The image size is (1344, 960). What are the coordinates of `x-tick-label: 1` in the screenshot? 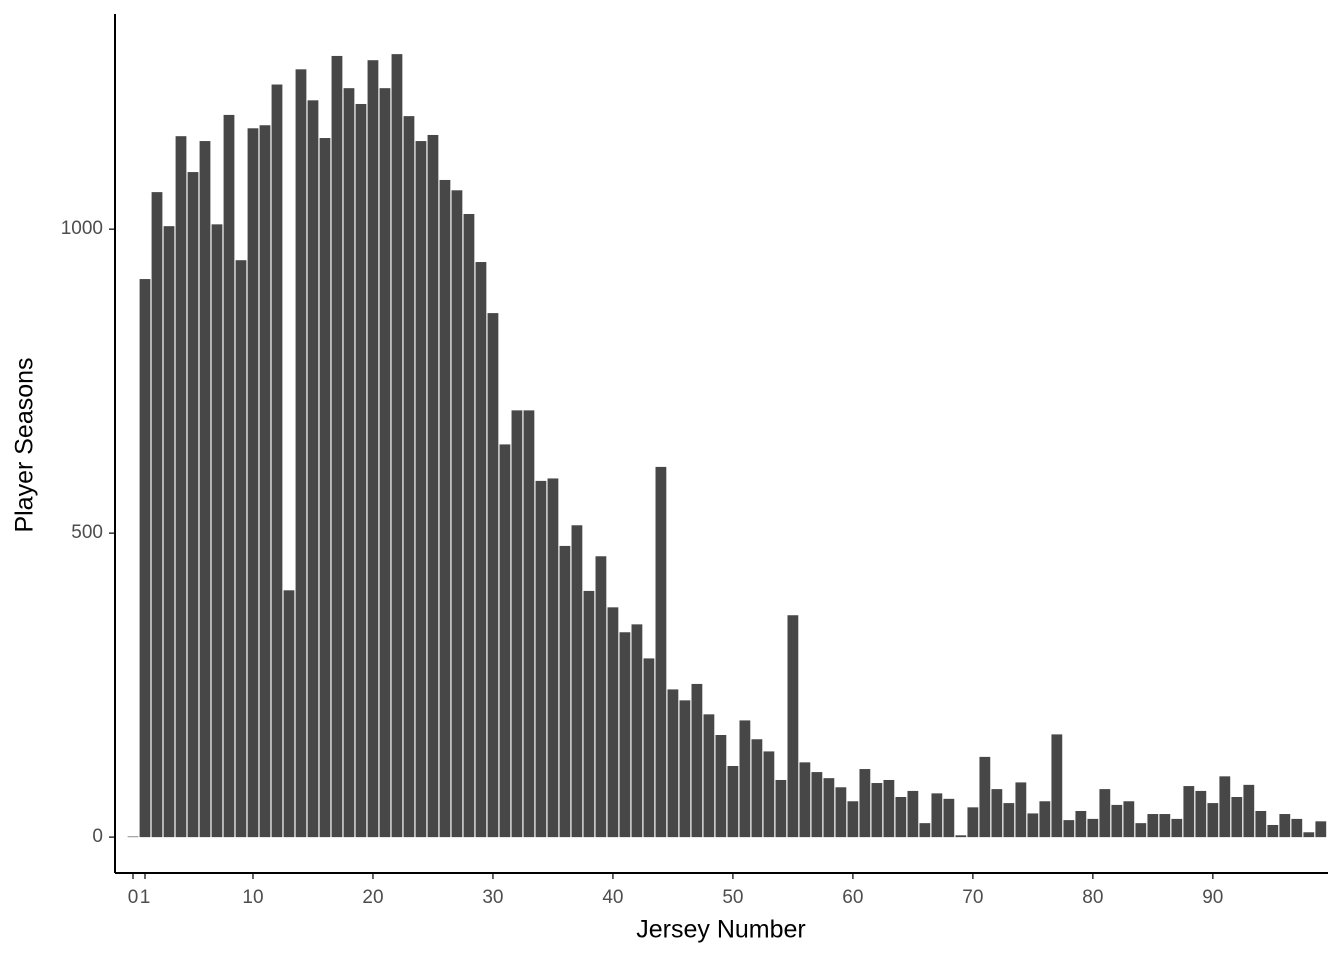 It's located at (145, 897).